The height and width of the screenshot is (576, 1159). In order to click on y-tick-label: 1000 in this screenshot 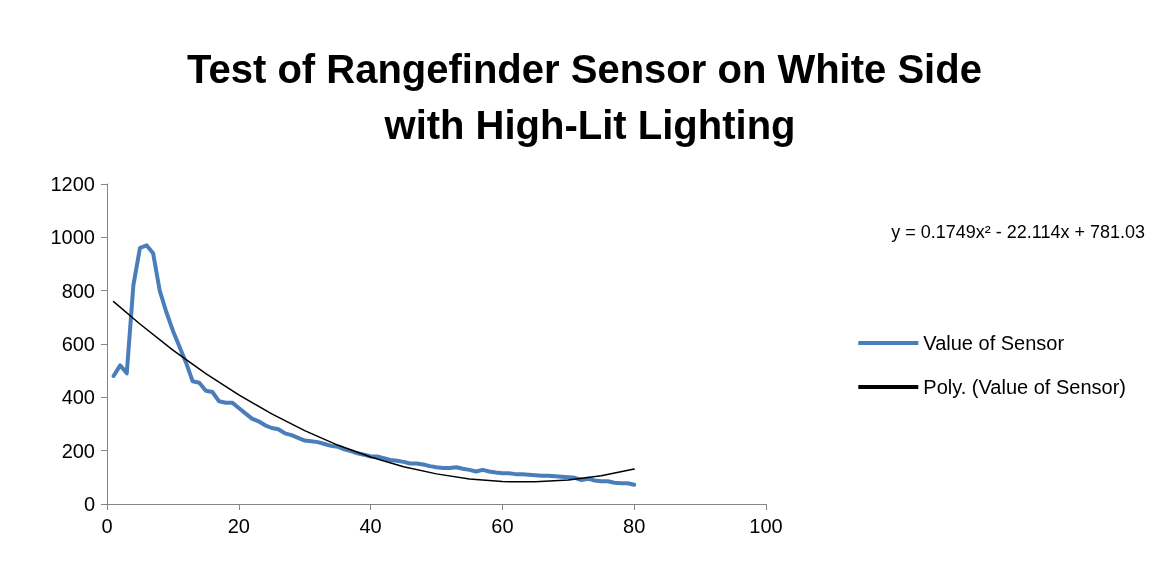, I will do `click(72, 237)`.